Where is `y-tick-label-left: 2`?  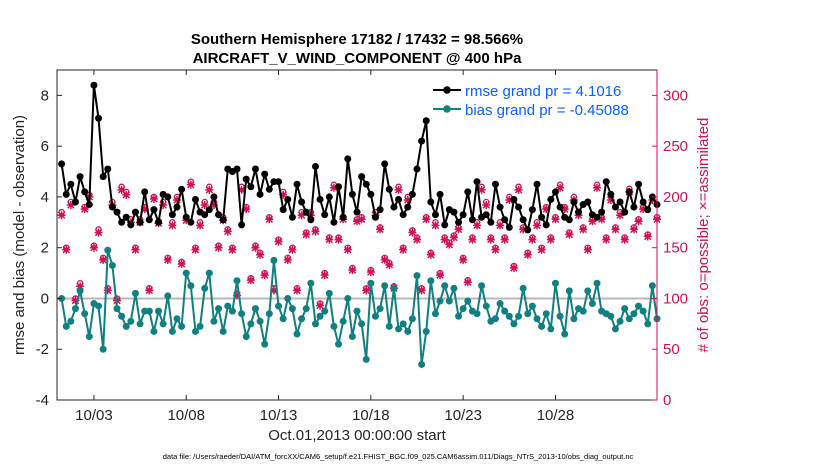
y-tick-label-left: 2 is located at coordinates (45, 248).